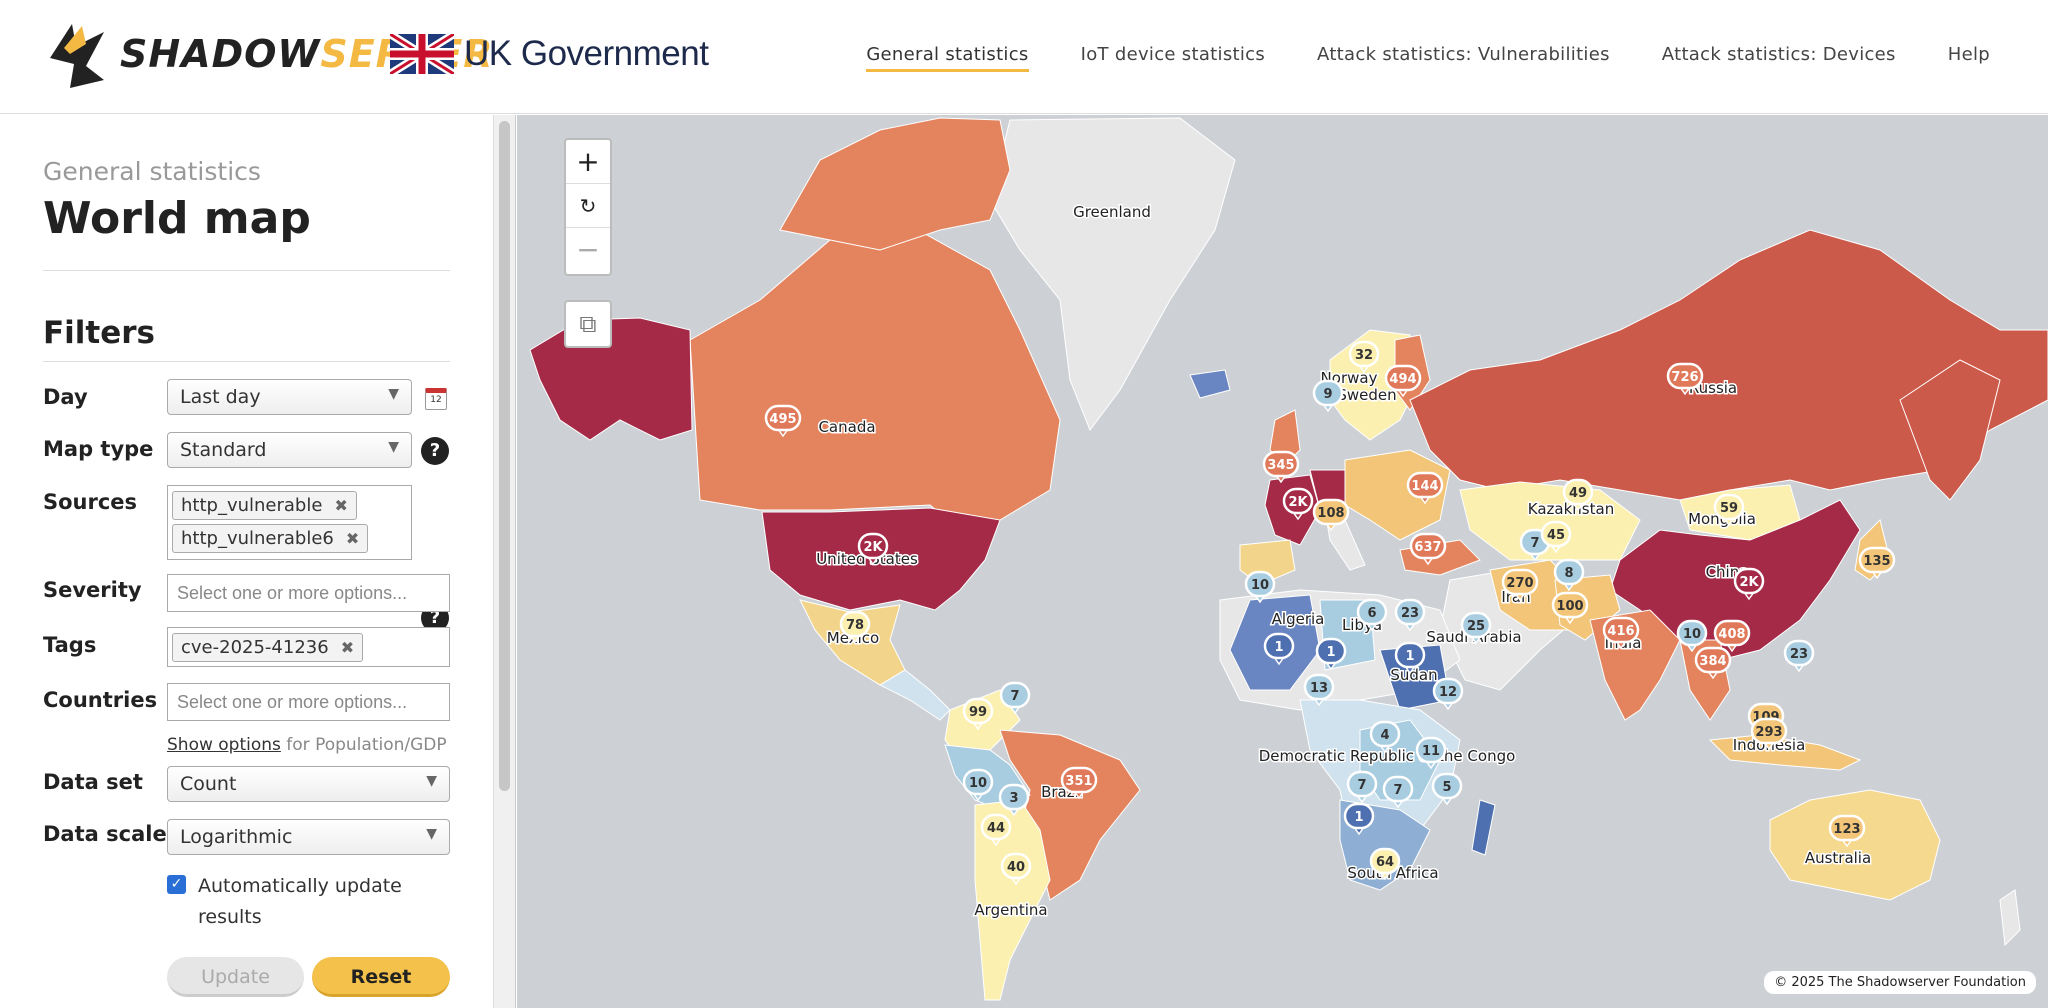 This screenshot has height=1008, width=2048. Describe the element at coordinates (947, 58) in the screenshot. I see `nav-general-statistics: General statistics` at that location.